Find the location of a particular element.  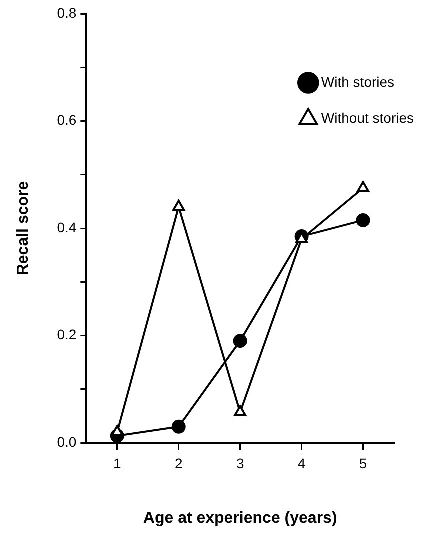

x-tick-label: 1 is located at coordinates (117, 463).